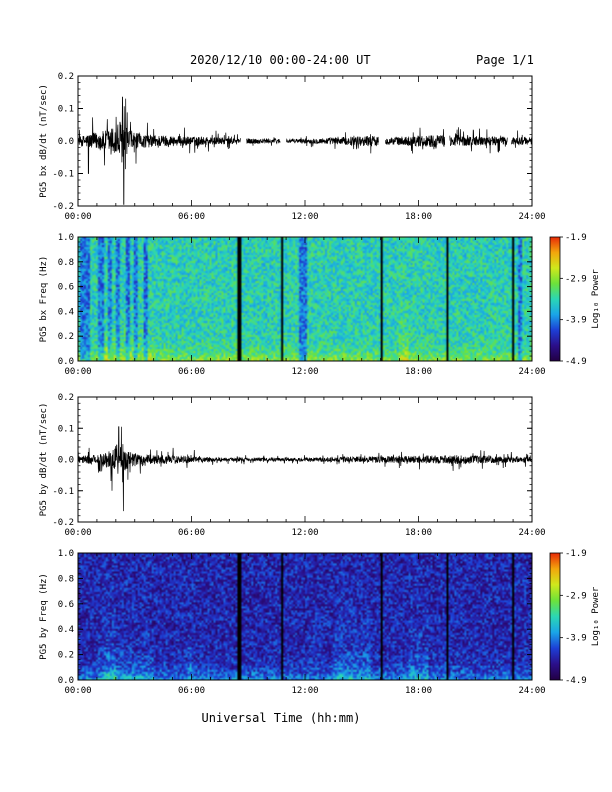 This screenshot has height=792, width=612. Describe the element at coordinates (44, 299) in the screenshot. I see `y-axis-label: PG5 bx Freq (Hz)` at that location.